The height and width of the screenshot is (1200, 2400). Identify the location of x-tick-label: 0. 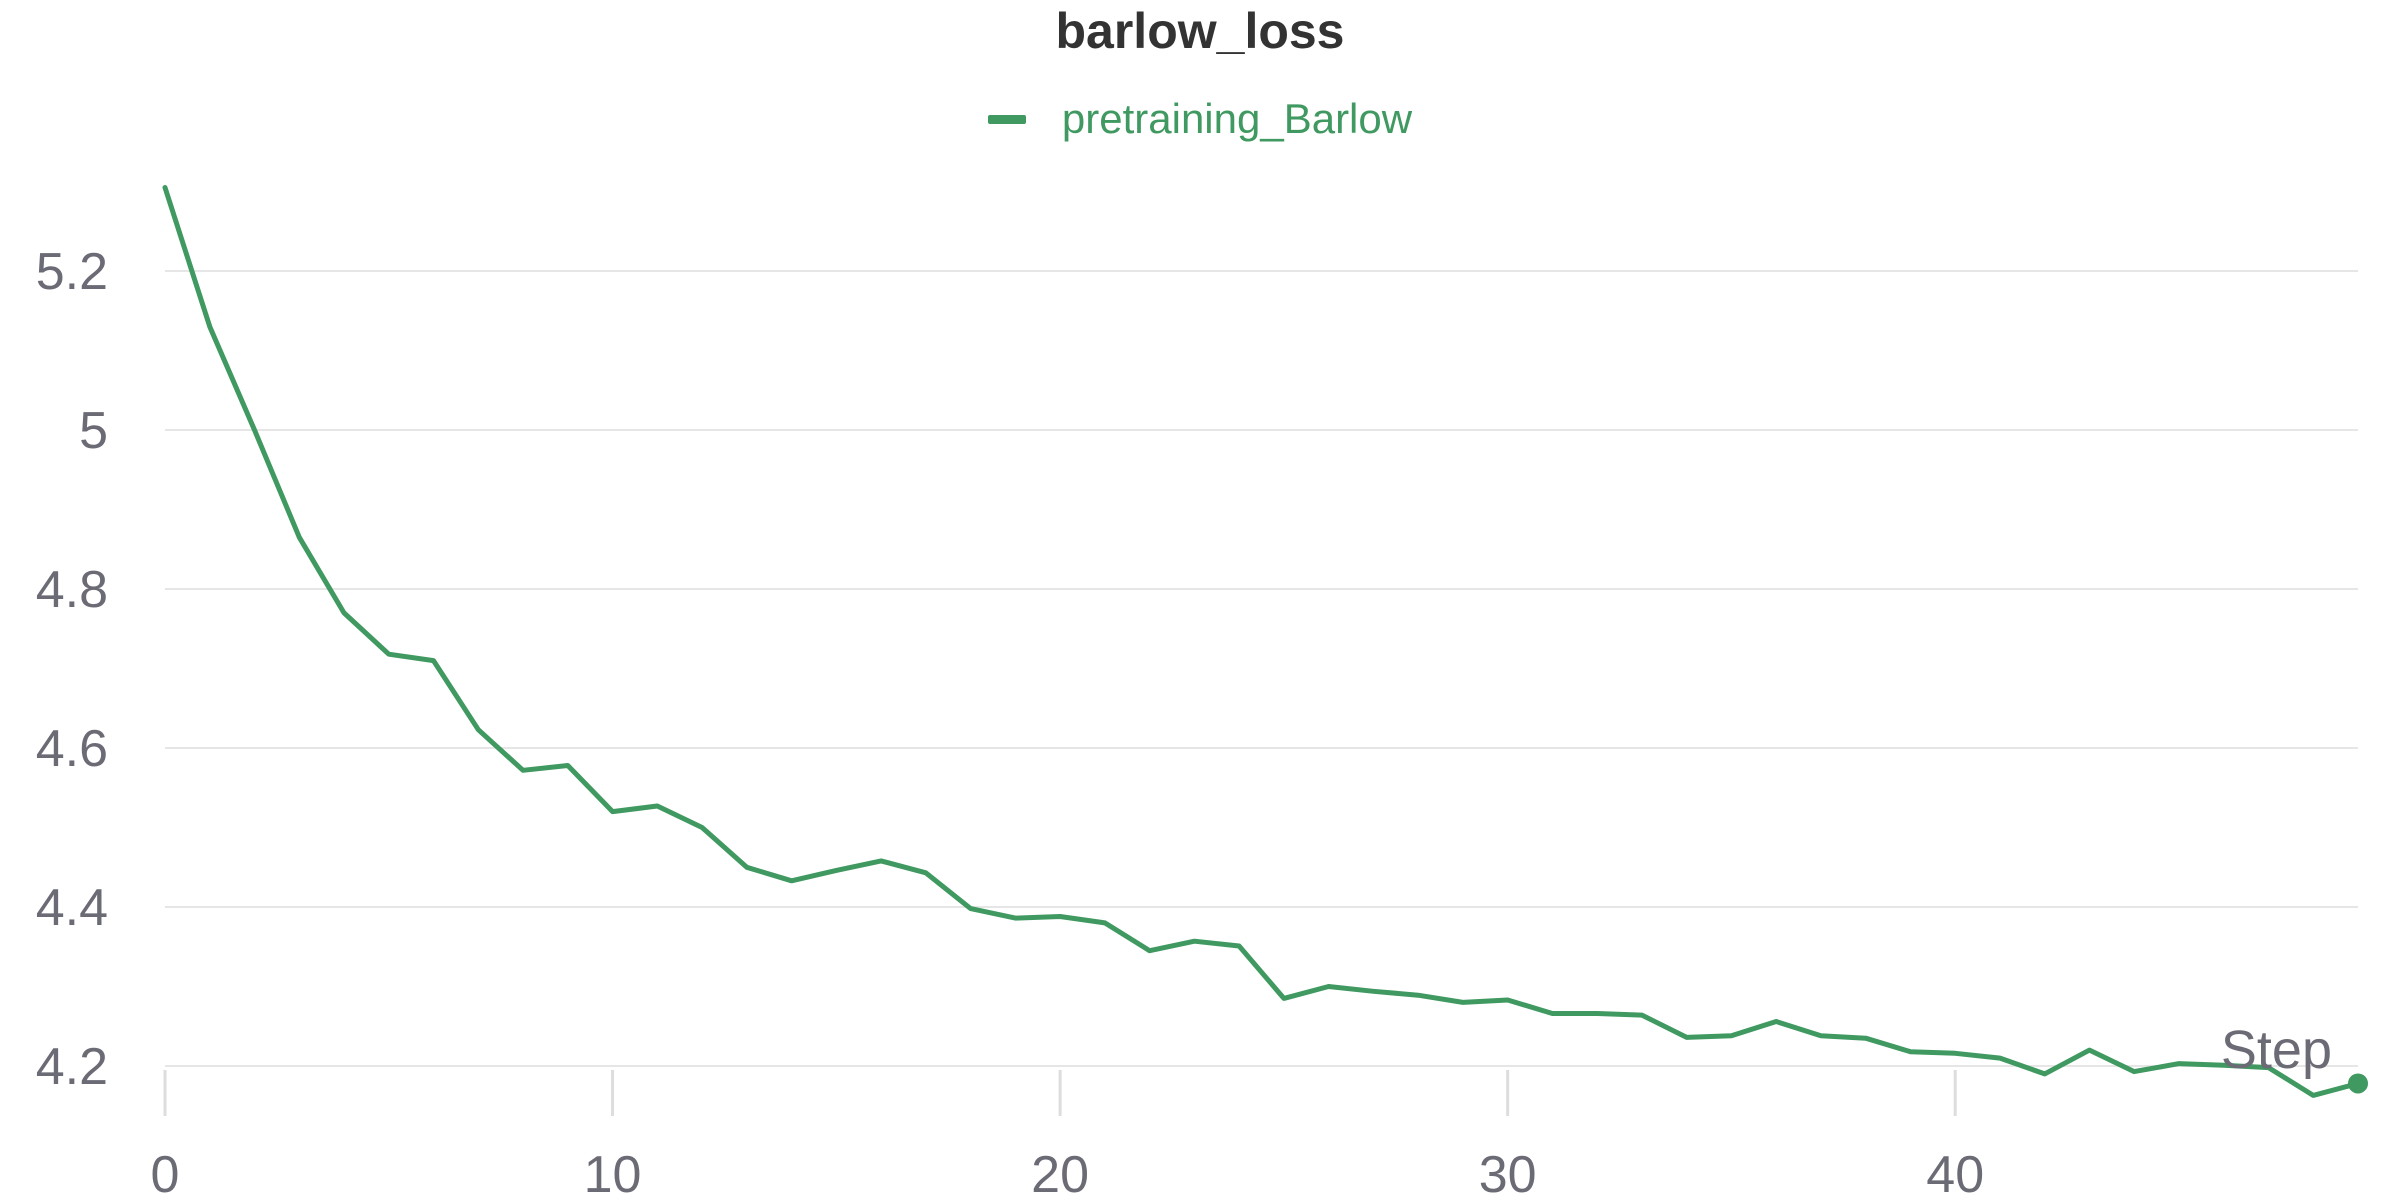
(165, 1173).